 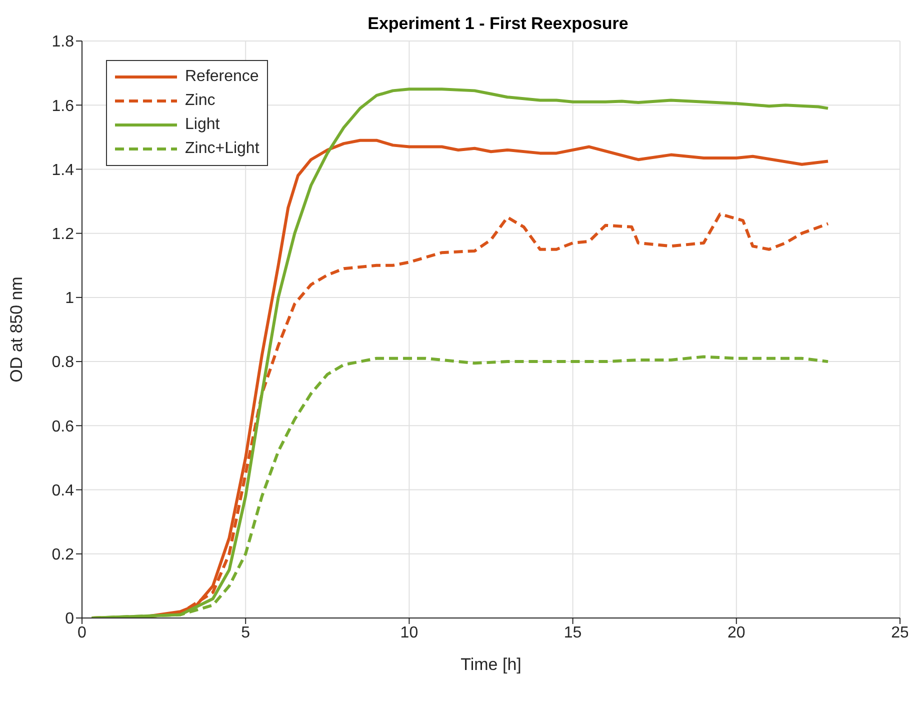 What do you see at coordinates (63, 363) in the screenshot?
I see `y-tick-label: 0.8` at bounding box center [63, 363].